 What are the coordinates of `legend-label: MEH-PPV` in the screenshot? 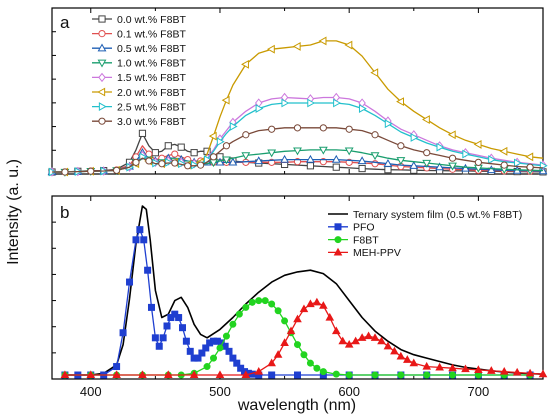 It's located at (377, 253).